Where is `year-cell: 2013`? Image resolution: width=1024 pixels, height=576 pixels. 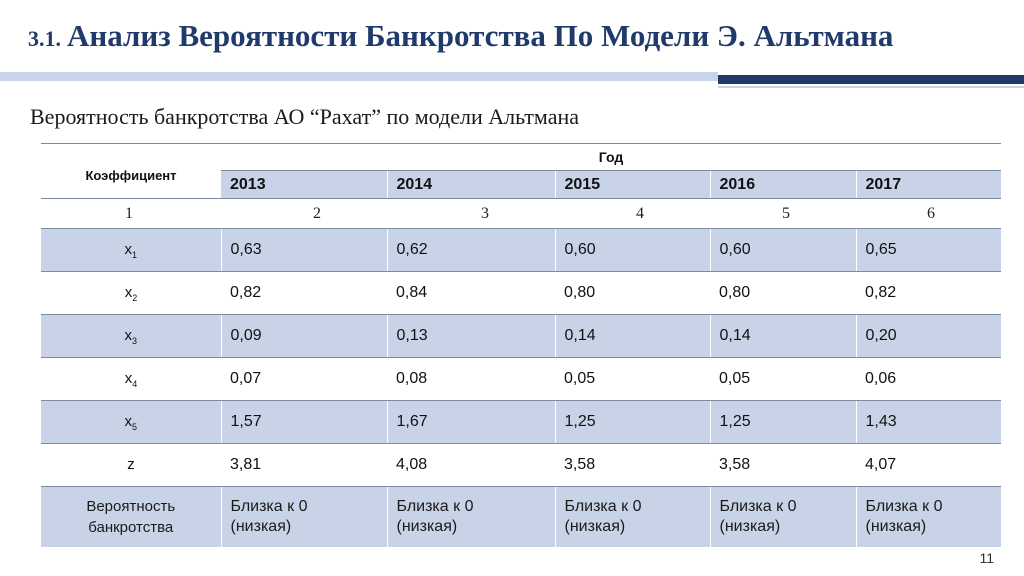
year-cell: 2013 is located at coordinates (304, 184).